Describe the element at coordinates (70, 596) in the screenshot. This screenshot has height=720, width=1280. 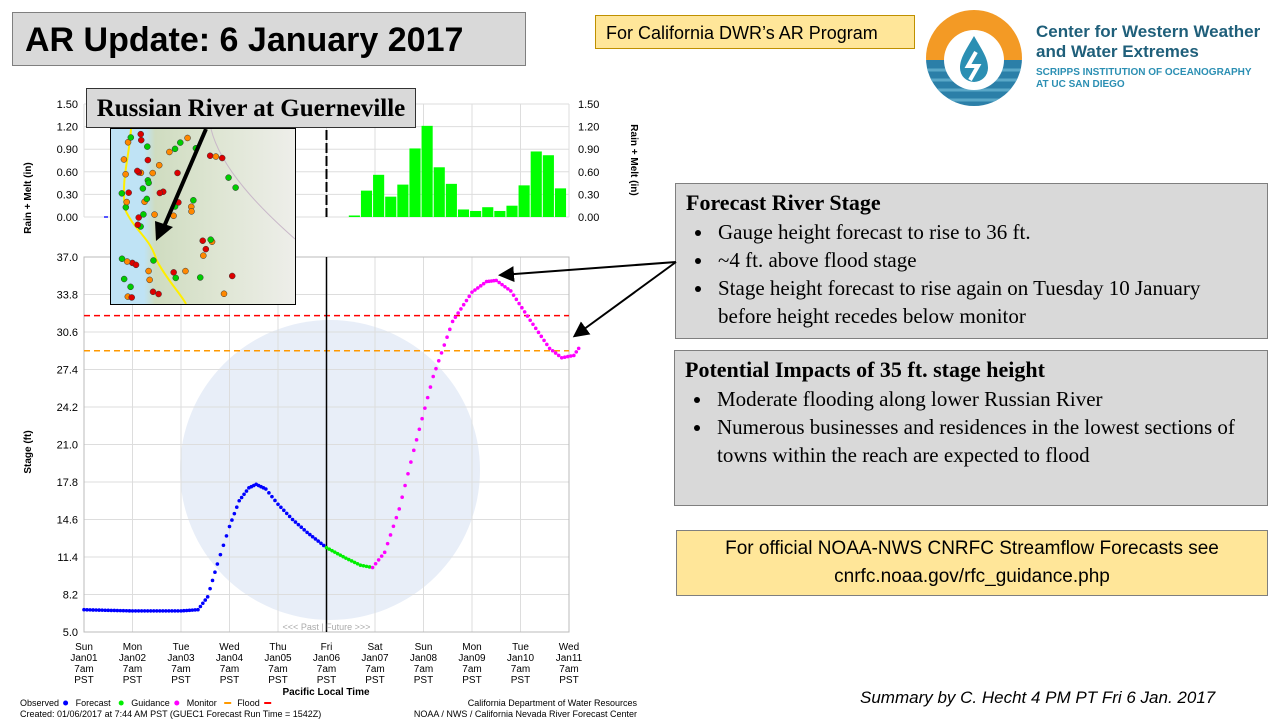
I see `stage-tick-label: 8.2` at that location.